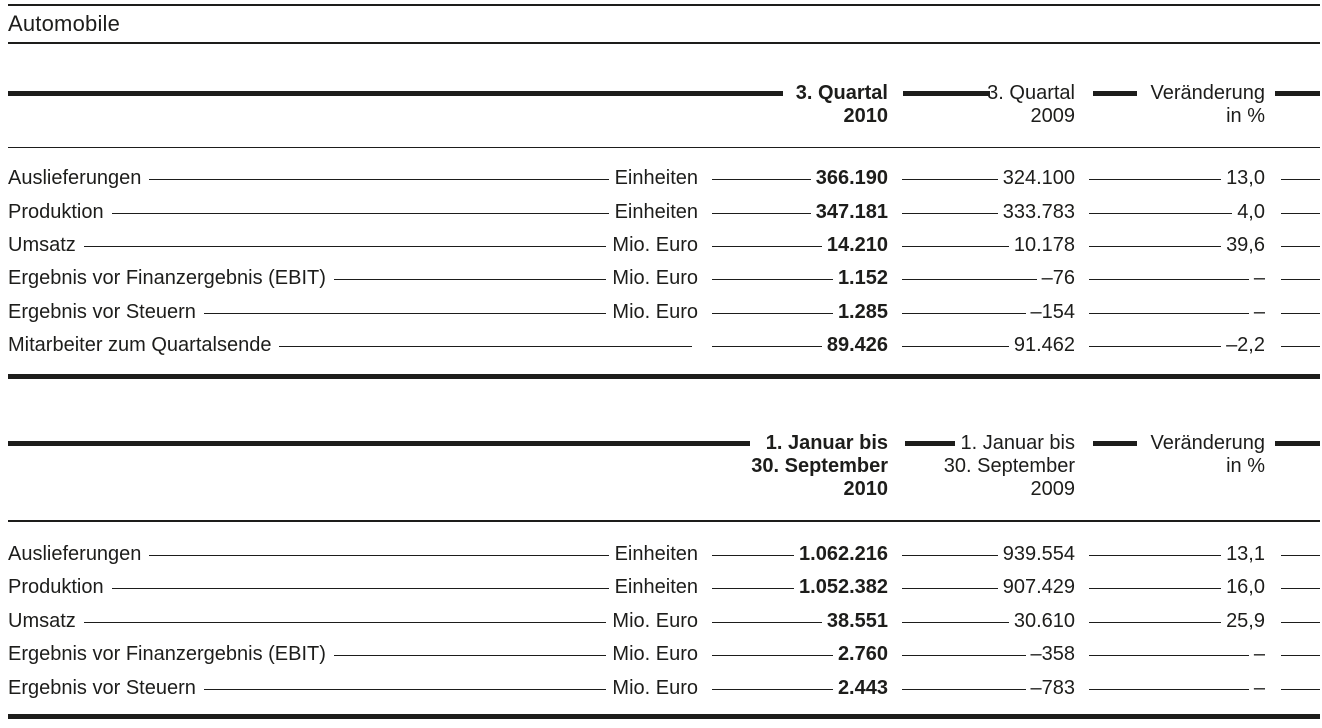  What do you see at coordinates (102, 687) in the screenshot?
I see `row-label: Ergebnis vor Steuern` at bounding box center [102, 687].